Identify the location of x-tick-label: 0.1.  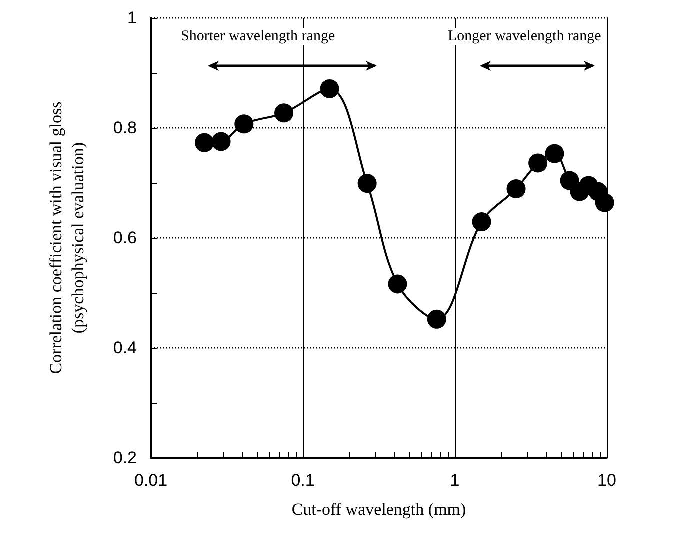
(303, 480).